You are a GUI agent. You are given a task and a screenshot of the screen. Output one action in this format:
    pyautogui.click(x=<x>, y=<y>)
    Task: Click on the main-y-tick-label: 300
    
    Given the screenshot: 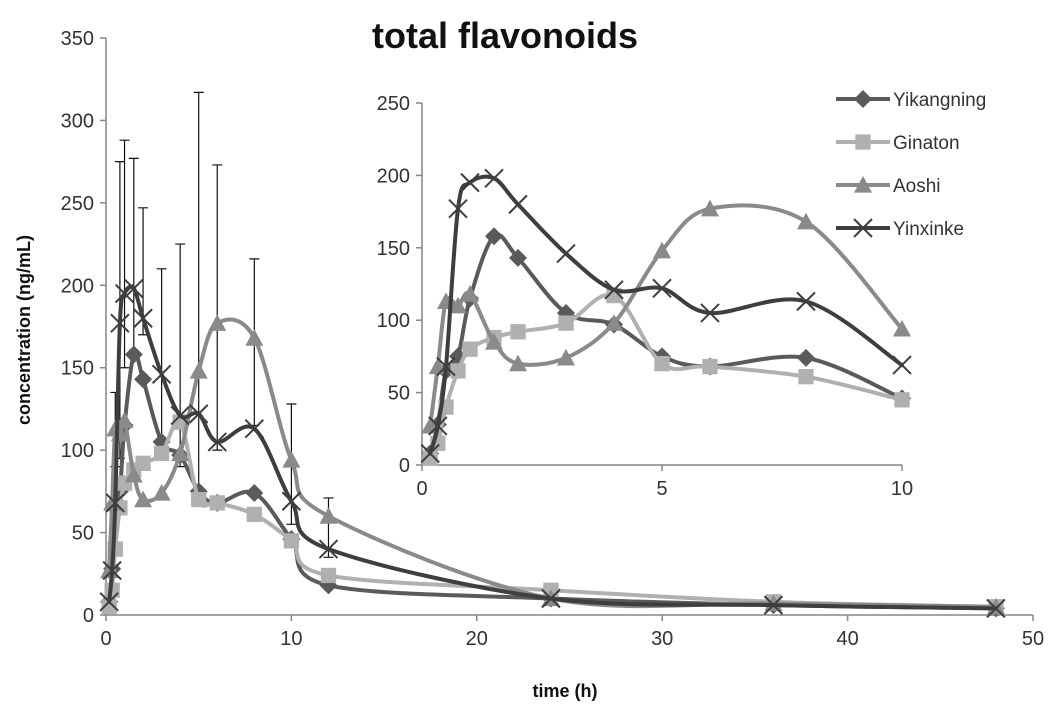 What is the action you would take?
    pyautogui.click(x=77, y=121)
    